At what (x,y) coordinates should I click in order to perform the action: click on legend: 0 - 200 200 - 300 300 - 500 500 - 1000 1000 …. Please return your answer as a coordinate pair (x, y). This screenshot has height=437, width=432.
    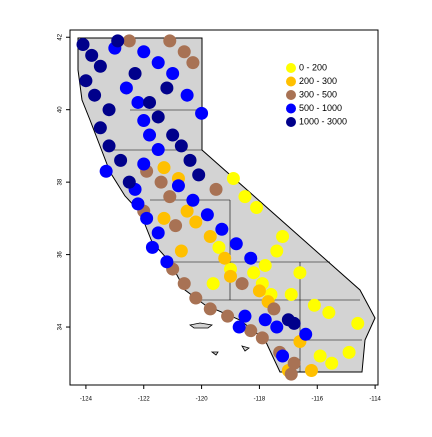
    Looking at the image, I should click on (316, 94).